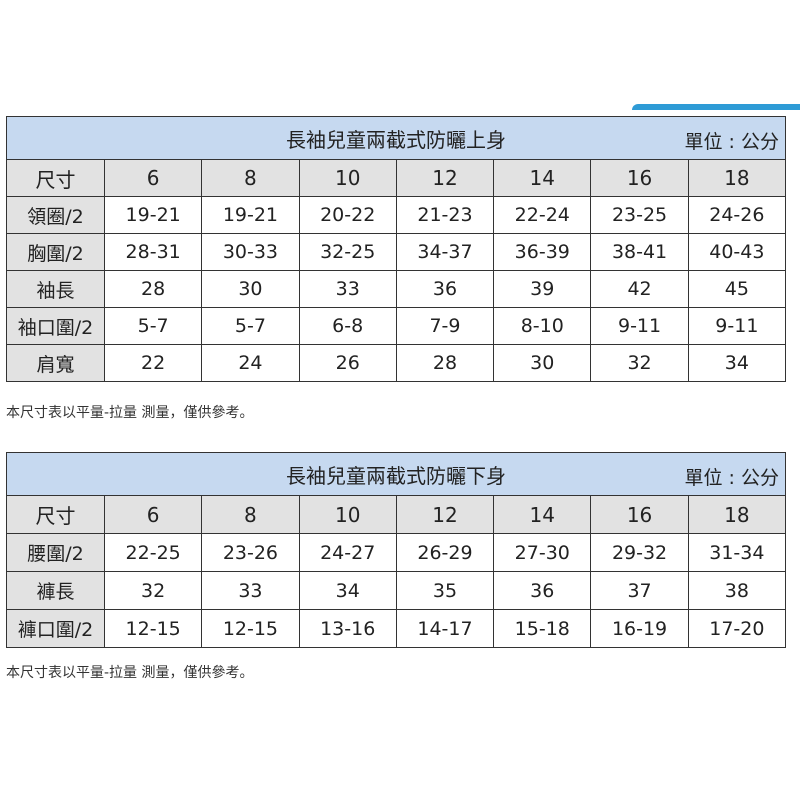  I want to click on table-cell: 42, so click(639, 289).